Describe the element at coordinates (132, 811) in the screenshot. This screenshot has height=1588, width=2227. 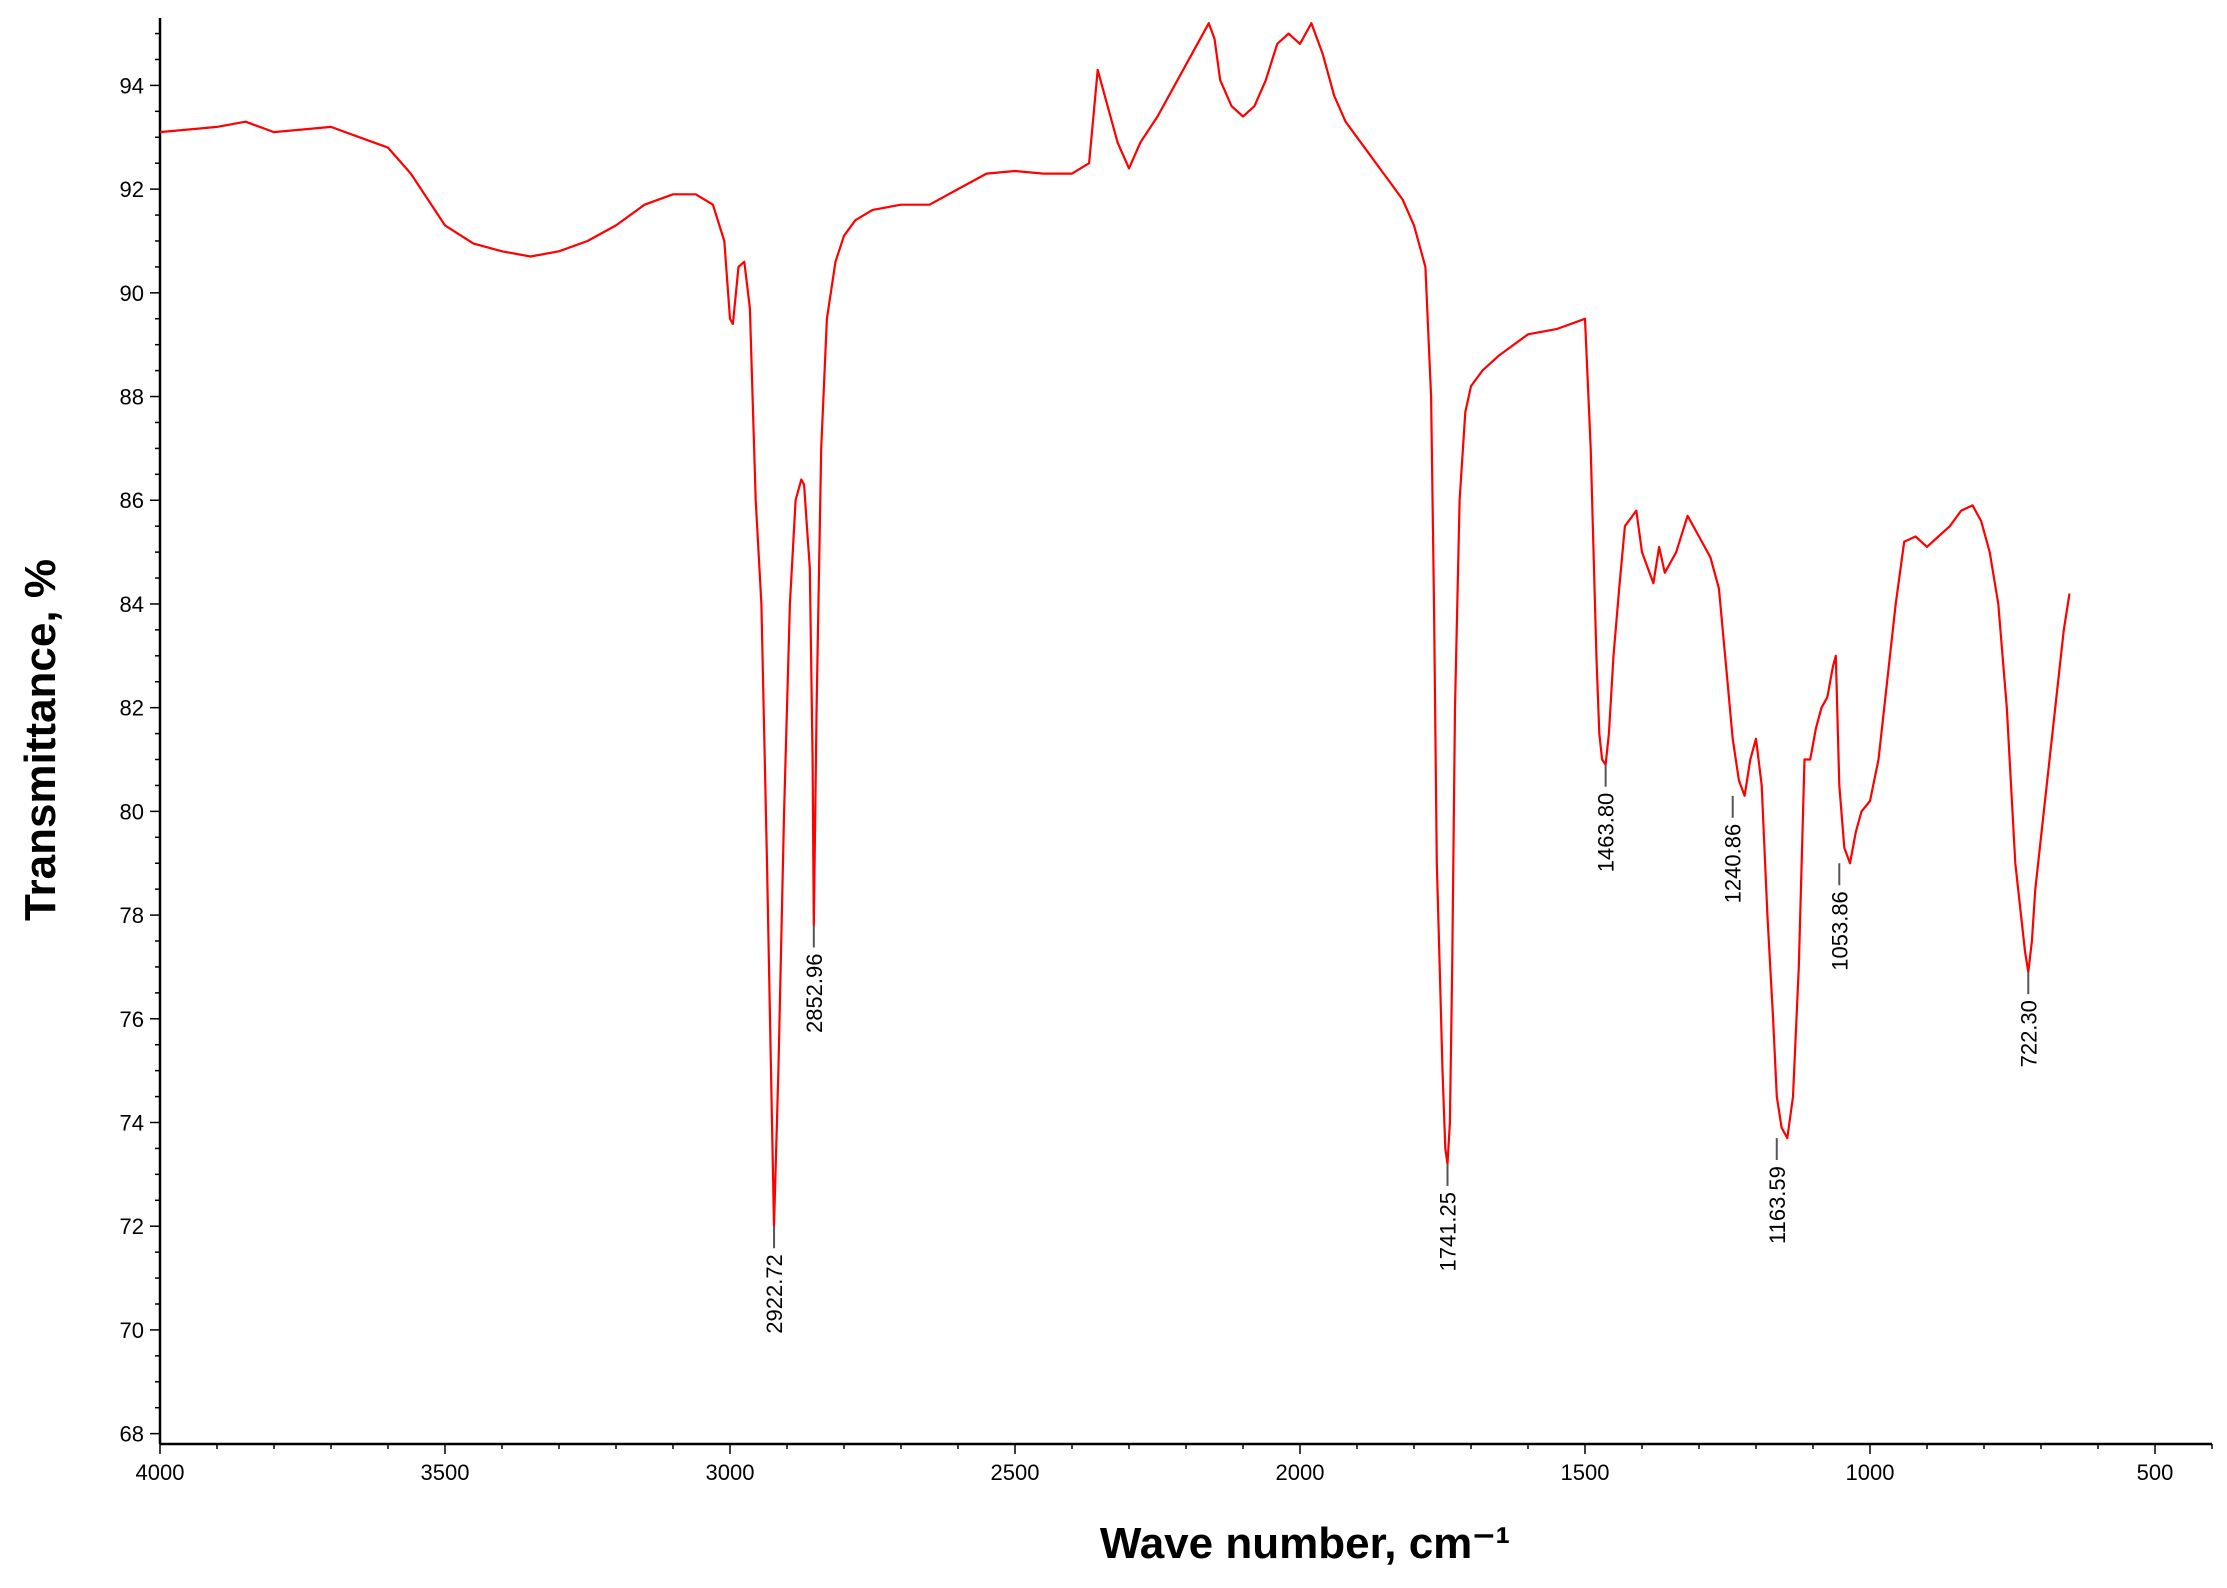
I see `y-tick-label: 80` at that location.